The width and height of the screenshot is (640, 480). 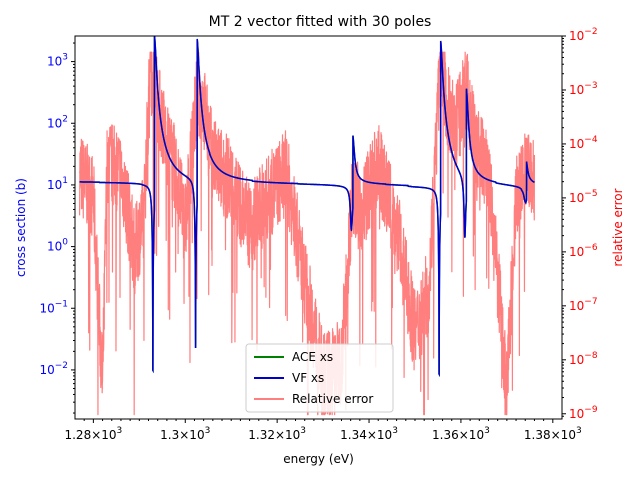 What do you see at coordinates (93, 434) in the screenshot?
I see `x-tick-label-0: 1.28×103` at bounding box center [93, 434].